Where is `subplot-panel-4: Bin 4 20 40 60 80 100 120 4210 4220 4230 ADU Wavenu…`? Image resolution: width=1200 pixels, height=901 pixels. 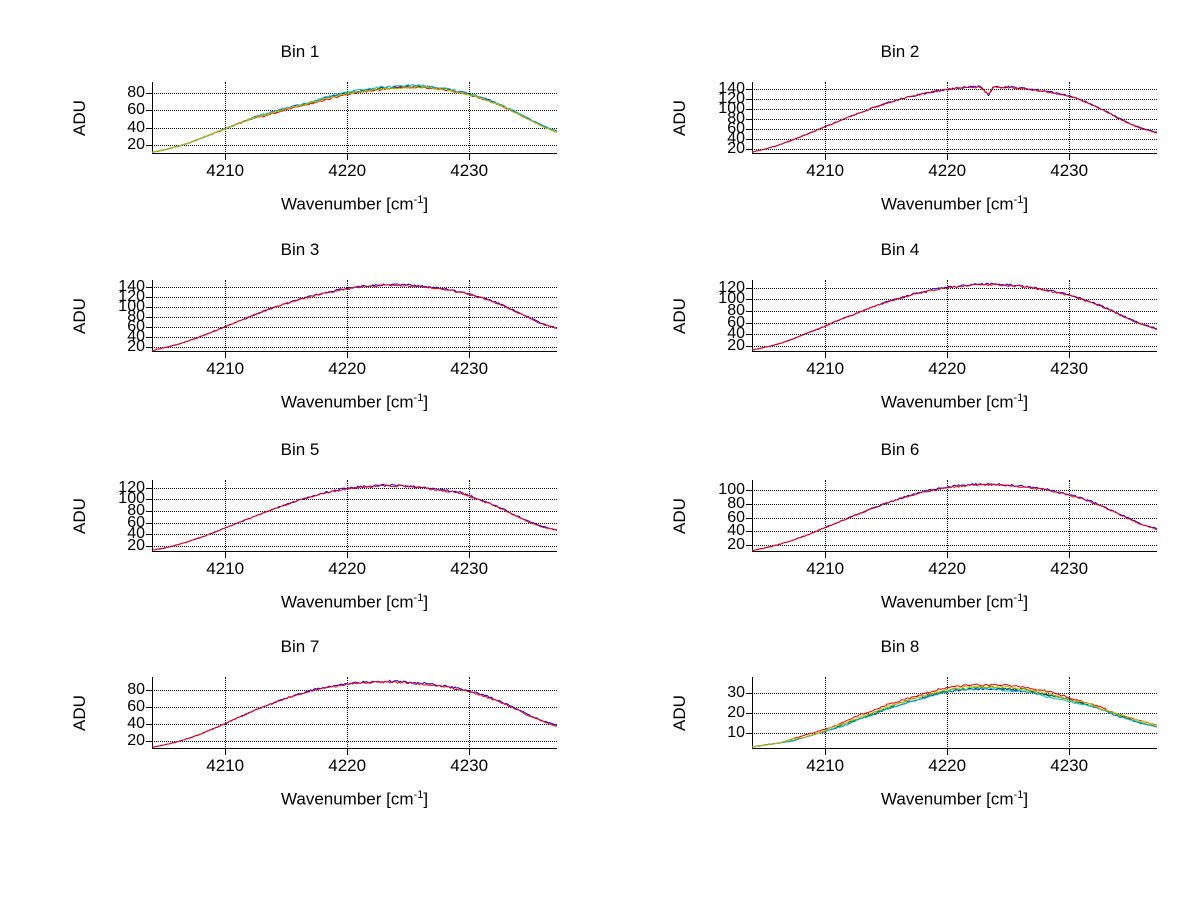 subplot-panel-4: Bin 4 20 40 60 80 100 120 4210 4220 4230 ADU Wavenu… is located at coordinates (900, 340).